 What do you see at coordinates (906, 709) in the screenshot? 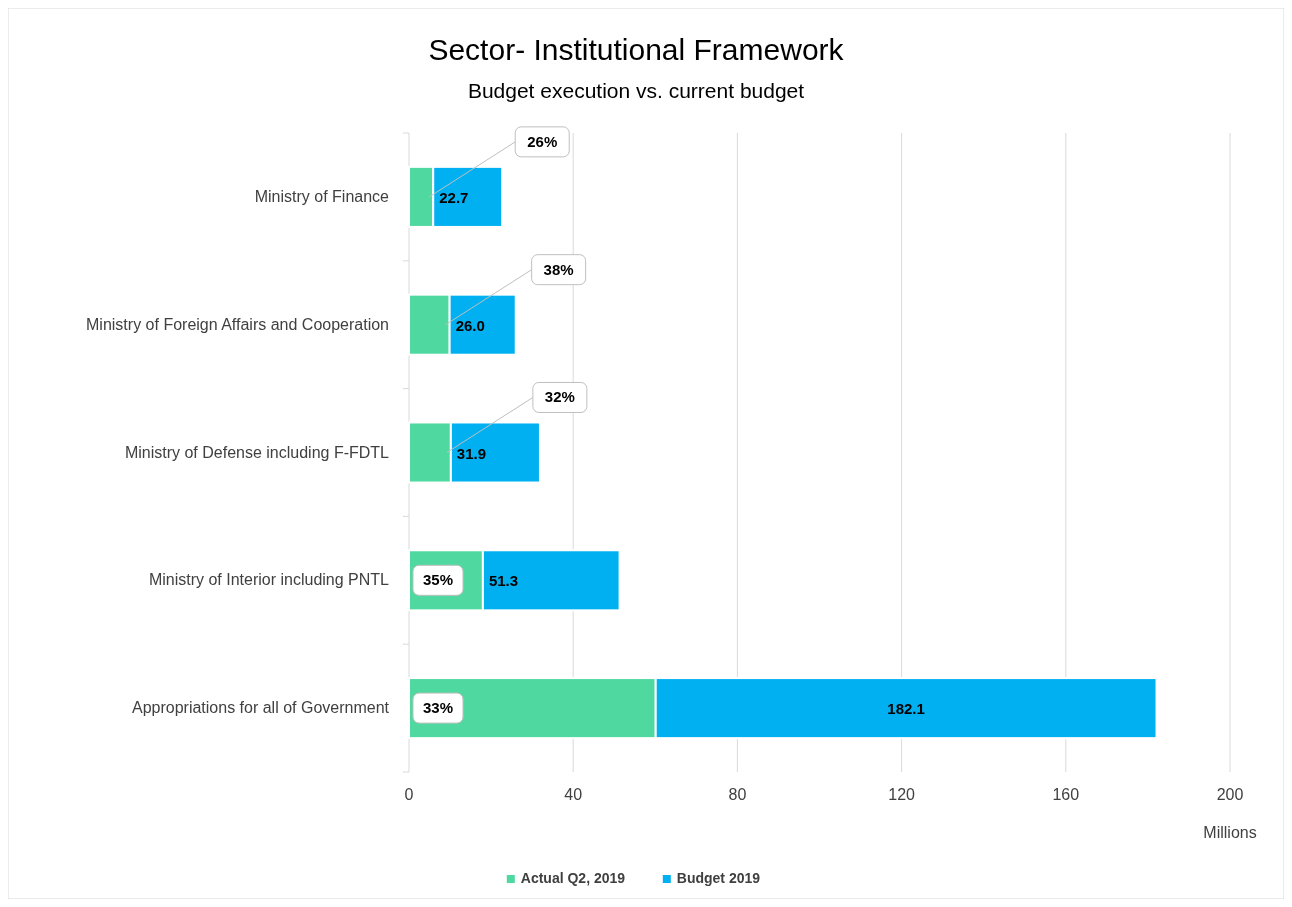
I see `total-label: 182.1` at bounding box center [906, 709].